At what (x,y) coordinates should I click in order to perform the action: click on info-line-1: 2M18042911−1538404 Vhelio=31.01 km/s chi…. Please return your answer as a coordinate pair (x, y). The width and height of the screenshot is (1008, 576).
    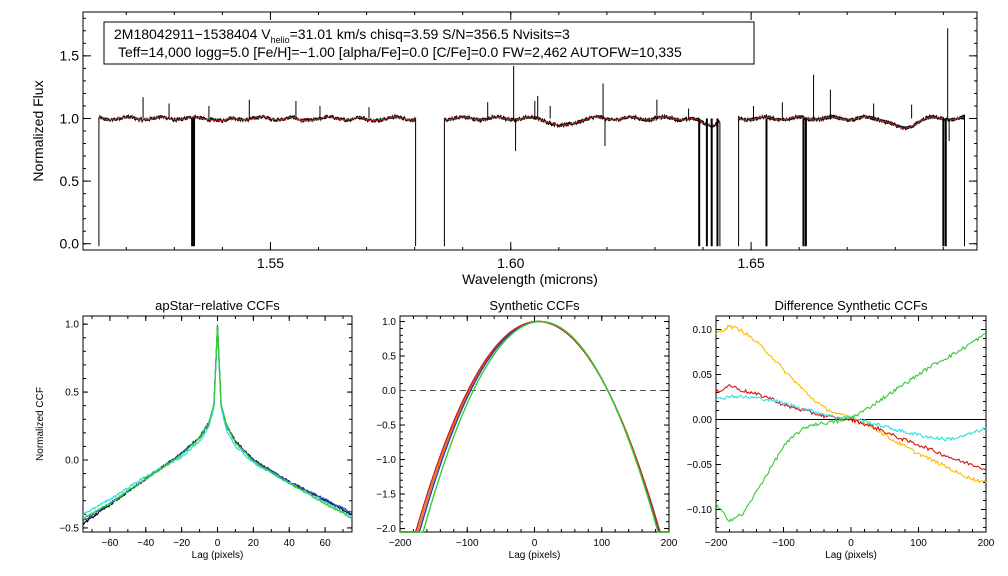
    Looking at the image, I should click on (342, 35).